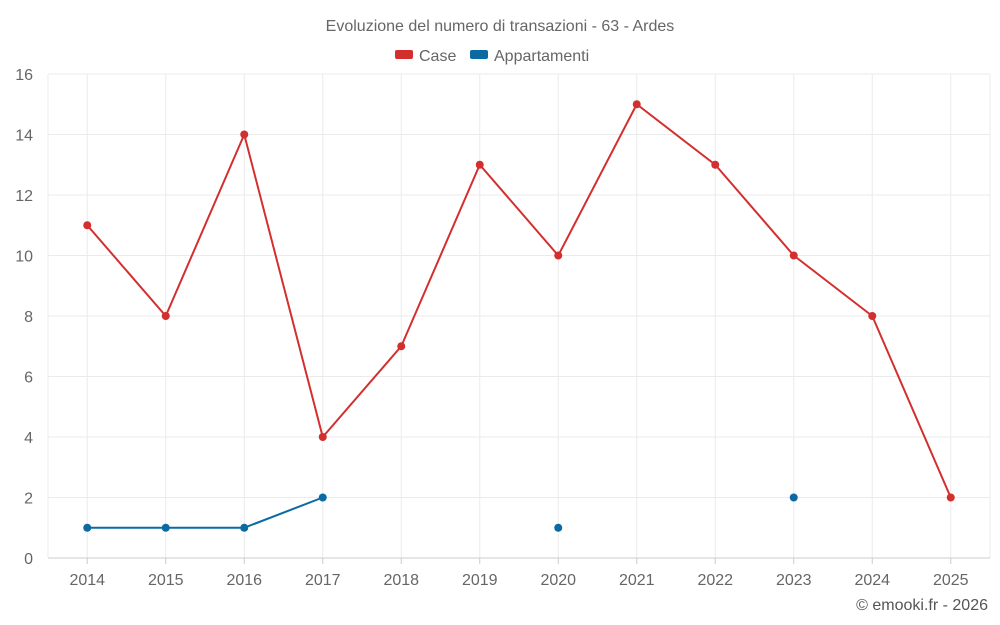 This screenshot has height=625, width=1000. I want to click on legend: Case Appartamenti, so click(492, 56).